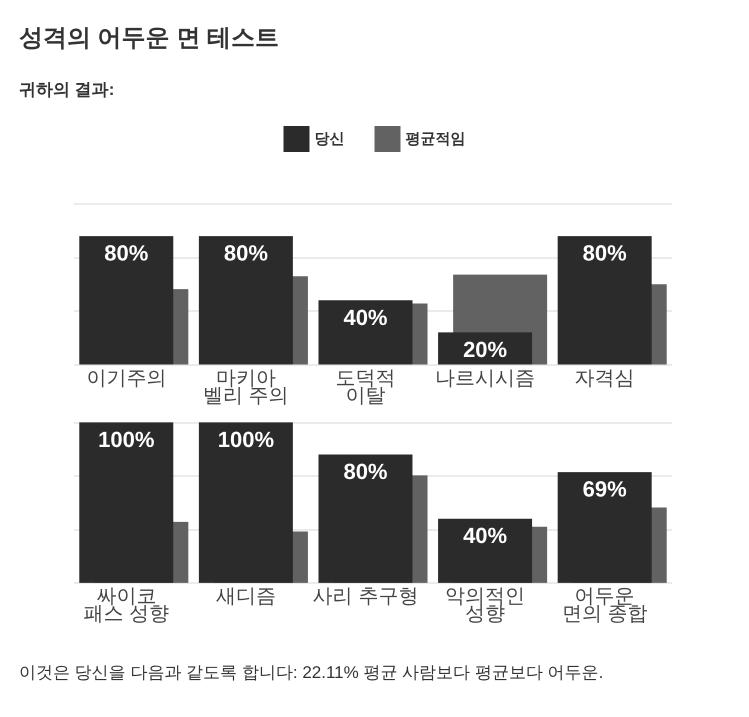 The image size is (749, 717). Describe the element at coordinates (485, 606) in the screenshot. I see `x-tick-label: 악의적인 성향` at that location.